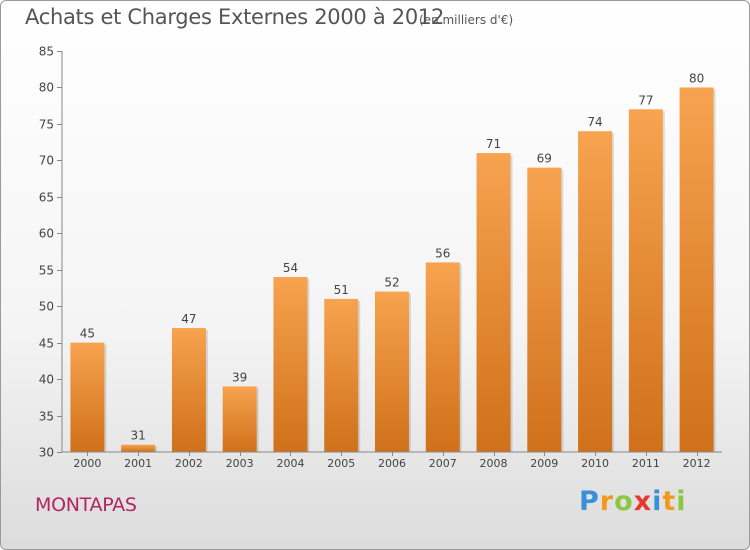 Image resolution: width=750 pixels, height=550 pixels. What do you see at coordinates (87, 334) in the screenshot?
I see `bar-value-label: 45` at bounding box center [87, 334].